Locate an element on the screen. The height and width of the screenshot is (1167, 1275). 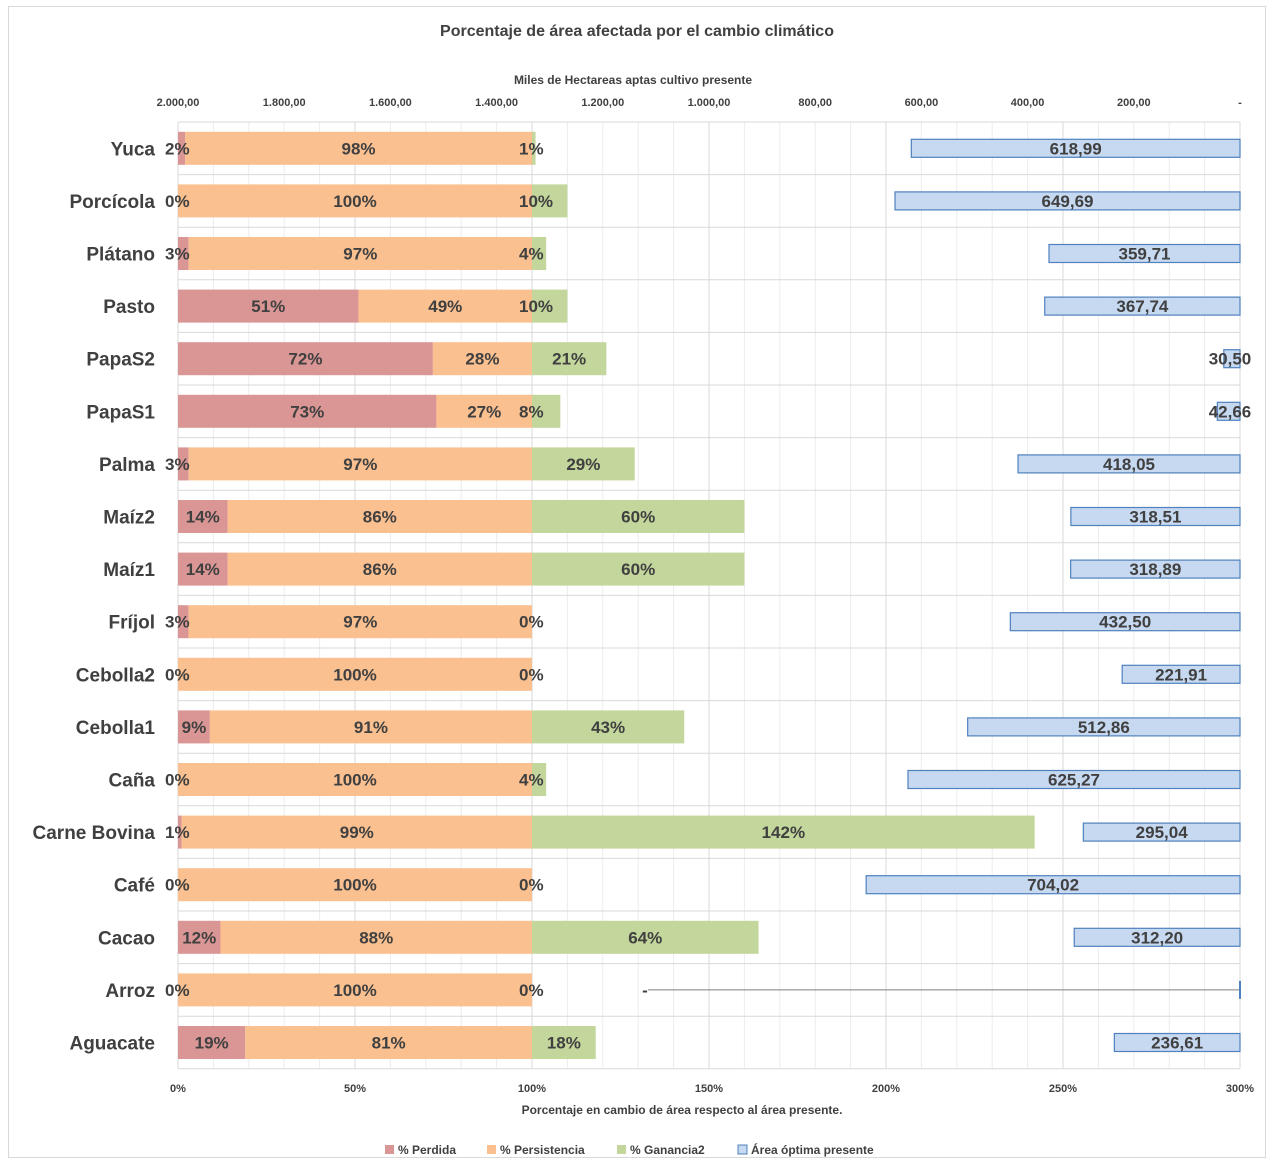
persistencia-label: 86% is located at coordinates (380, 517).